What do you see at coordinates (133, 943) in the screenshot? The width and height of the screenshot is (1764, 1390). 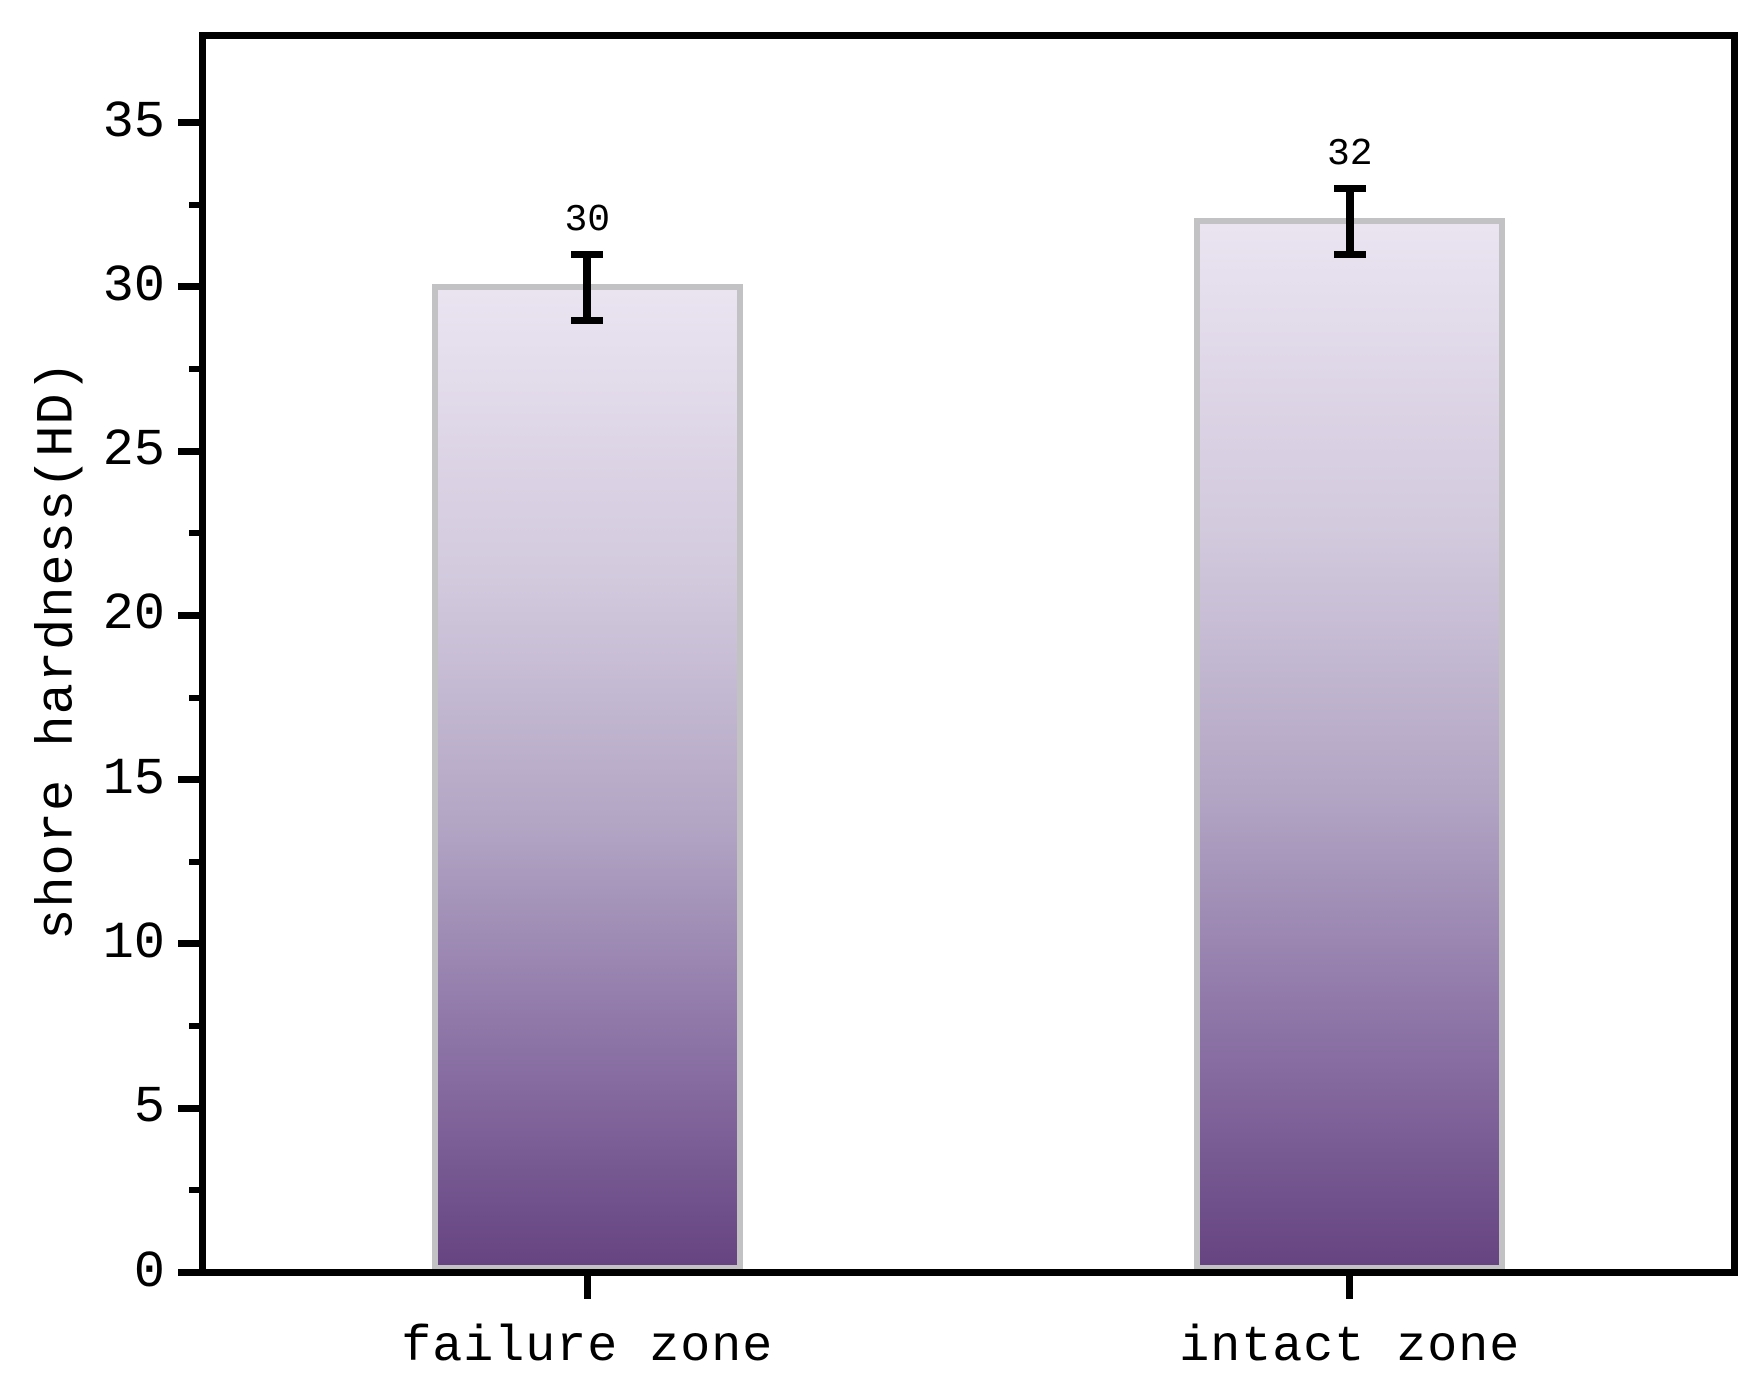 I see `y-axis-tick-label: 10` at bounding box center [133, 943].